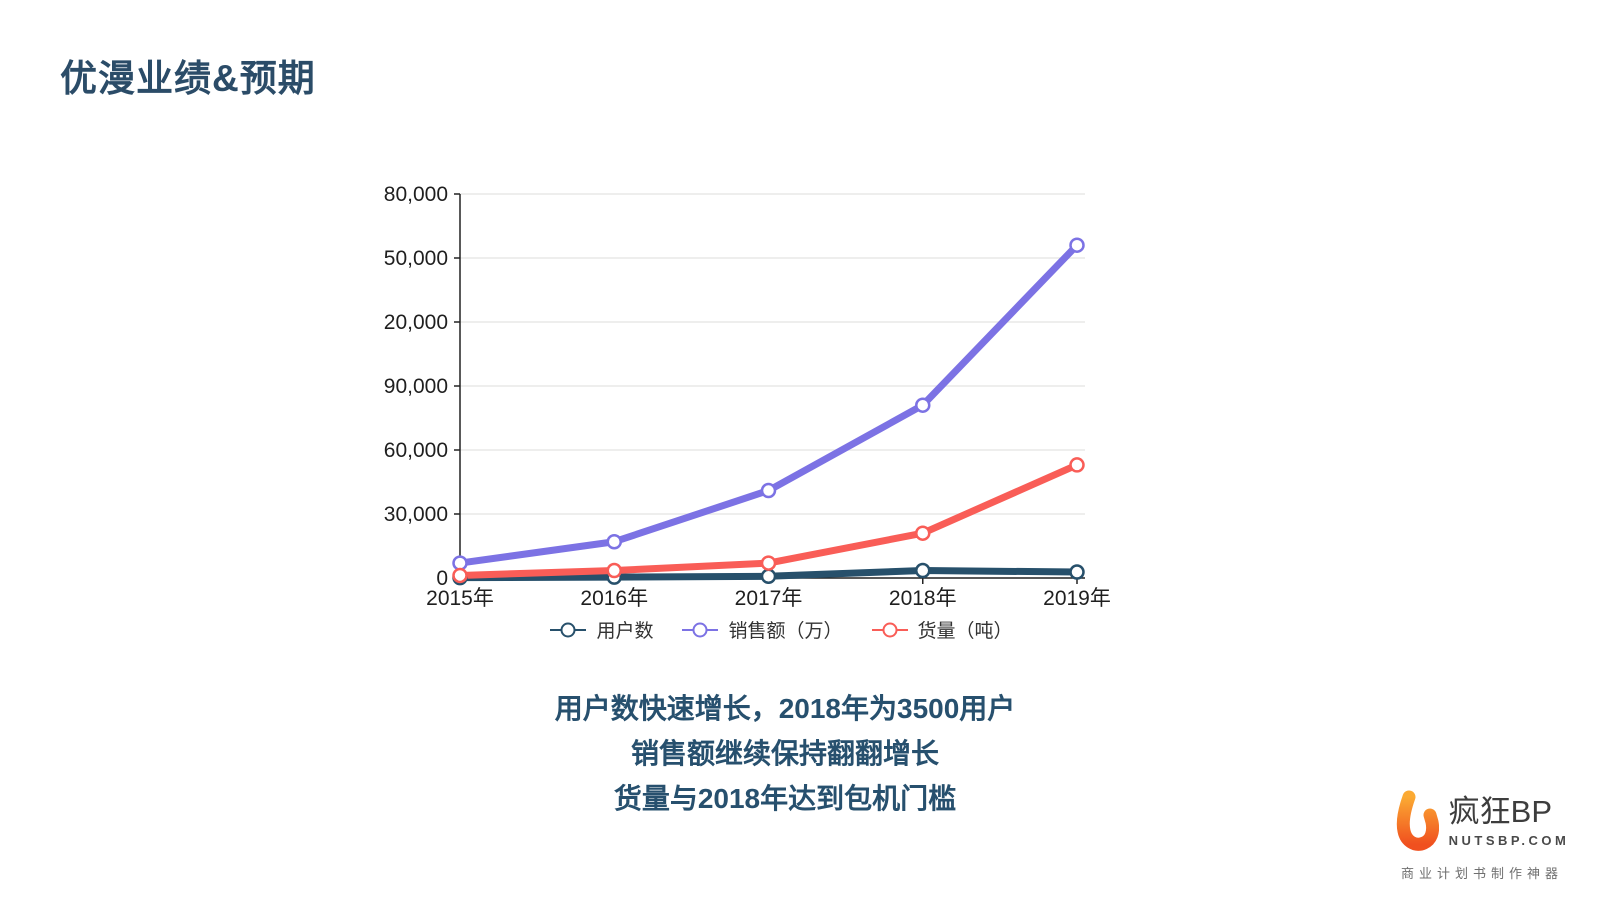 The image size is (1600, 900). What do you see at coordinates (768, 490) in the screenshot?
I see `data-point-sales-2017年` at bounding box center [768, 490].